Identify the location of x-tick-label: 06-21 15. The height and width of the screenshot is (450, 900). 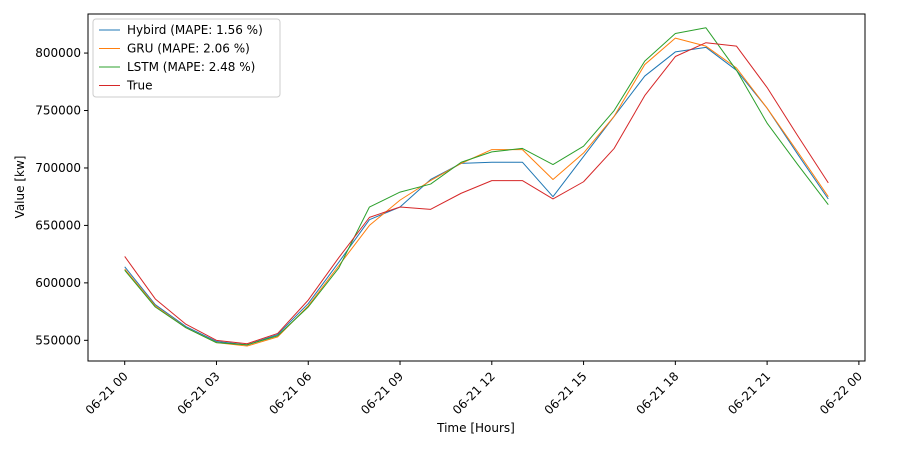
(566, 393).